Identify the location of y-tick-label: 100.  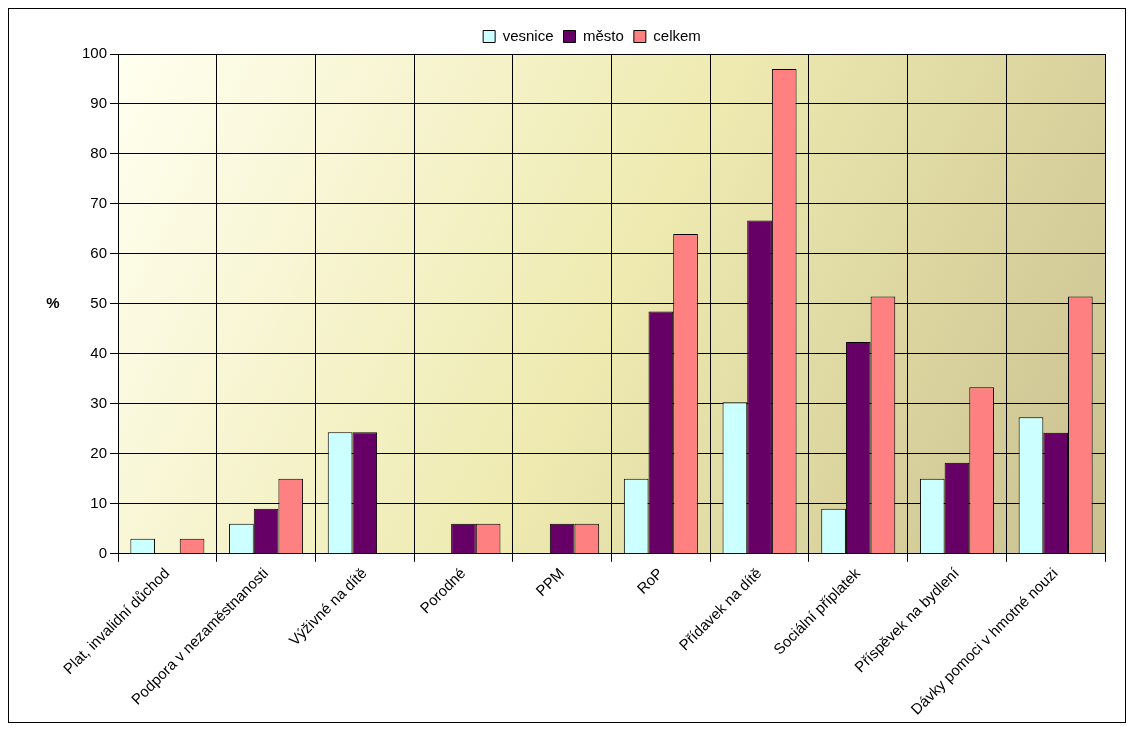
(95, 53).